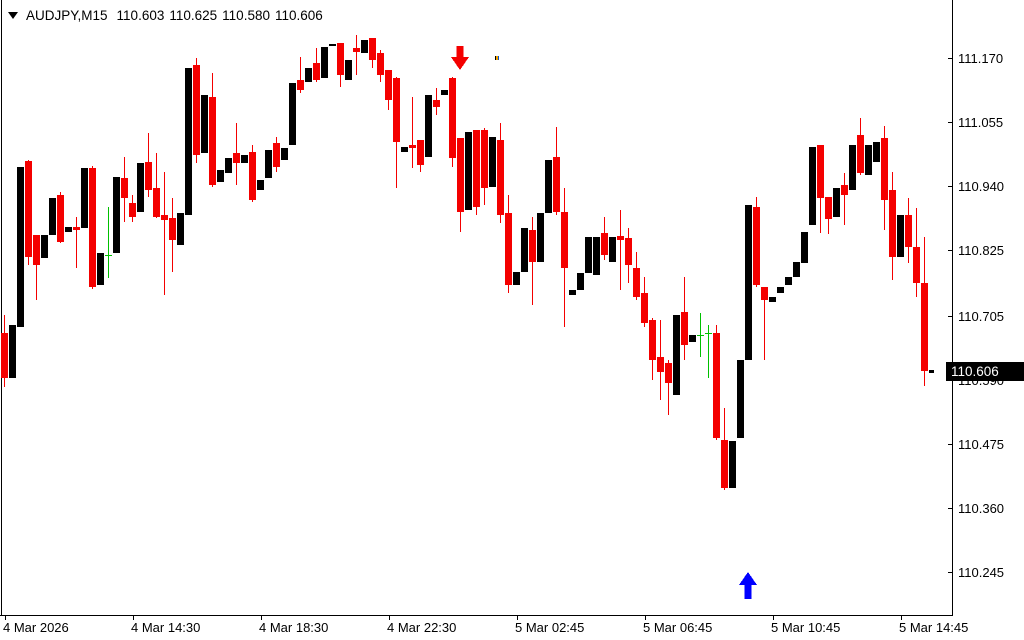 The height and width of the screenshot is (640, 1024). What do you see at coordinates (549, 627) in the screenshot?
I see `time-tick-label: 5 Mar 02:45` at bounding box center [549, 627].